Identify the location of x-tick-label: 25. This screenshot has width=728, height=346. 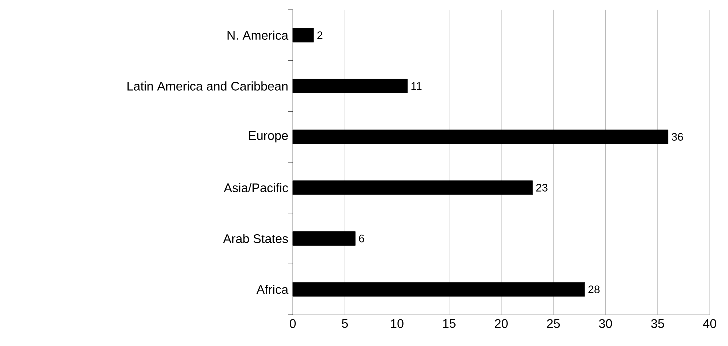
(553, 323).